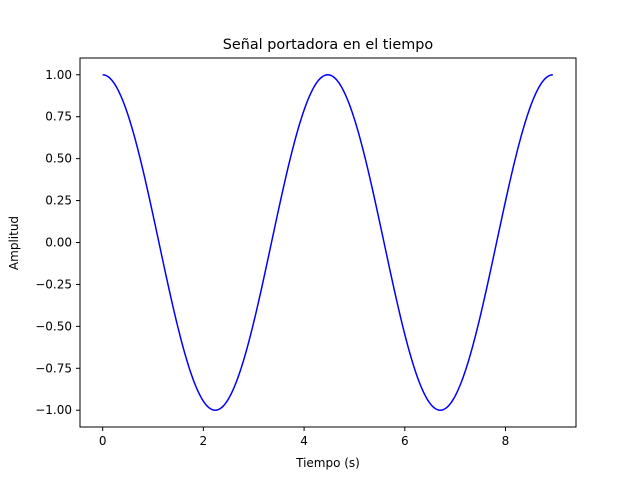  I want to click on x-tick-label: 0, so click(103, 441).